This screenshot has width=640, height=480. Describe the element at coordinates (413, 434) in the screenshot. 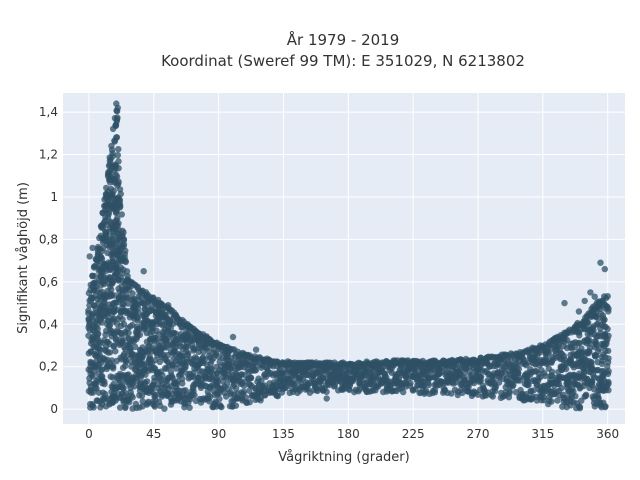

I see `x-tick-label: 225` at that location.